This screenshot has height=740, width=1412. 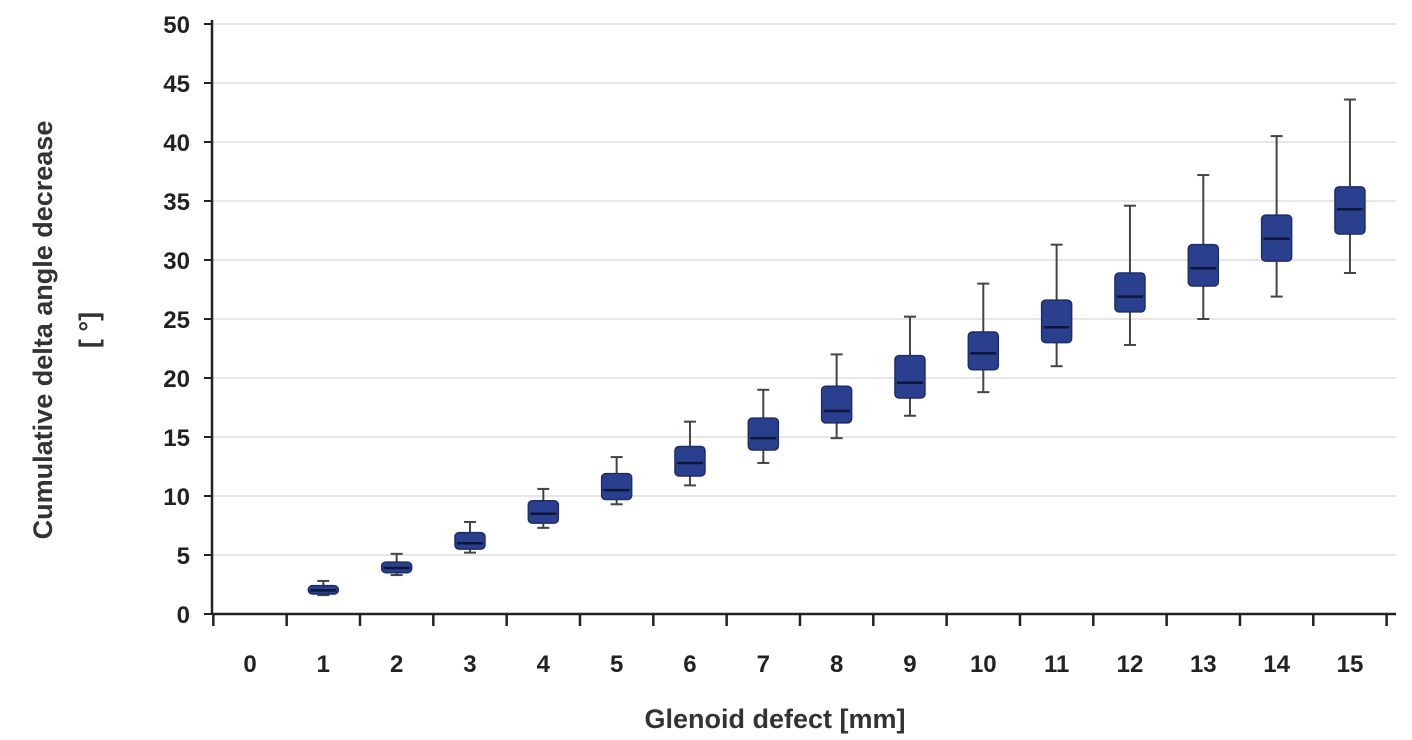 What do you see at coordinates (469, 664) in the screenshot?
I see `x-tick-label-3: 3` at bounding box center [469, 664].